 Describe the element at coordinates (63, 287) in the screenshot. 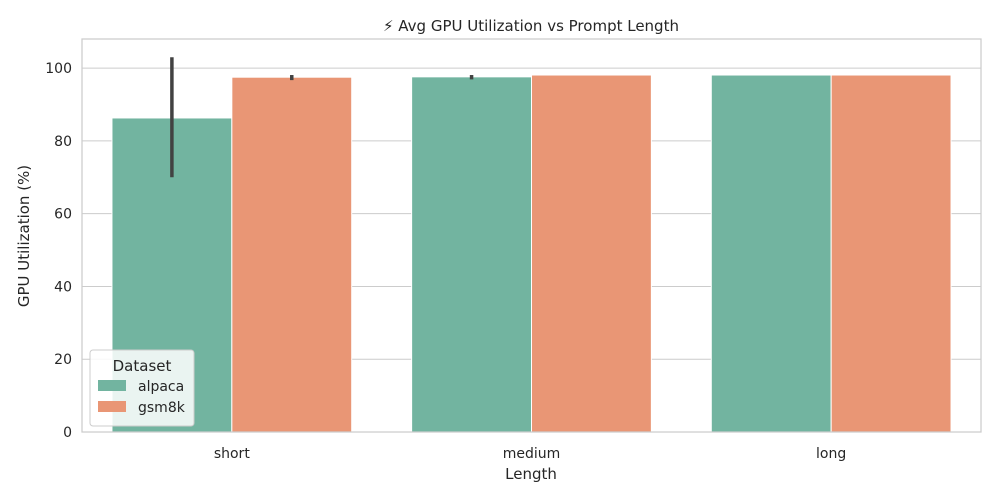

I see `y-tick-label: 40` at that location.